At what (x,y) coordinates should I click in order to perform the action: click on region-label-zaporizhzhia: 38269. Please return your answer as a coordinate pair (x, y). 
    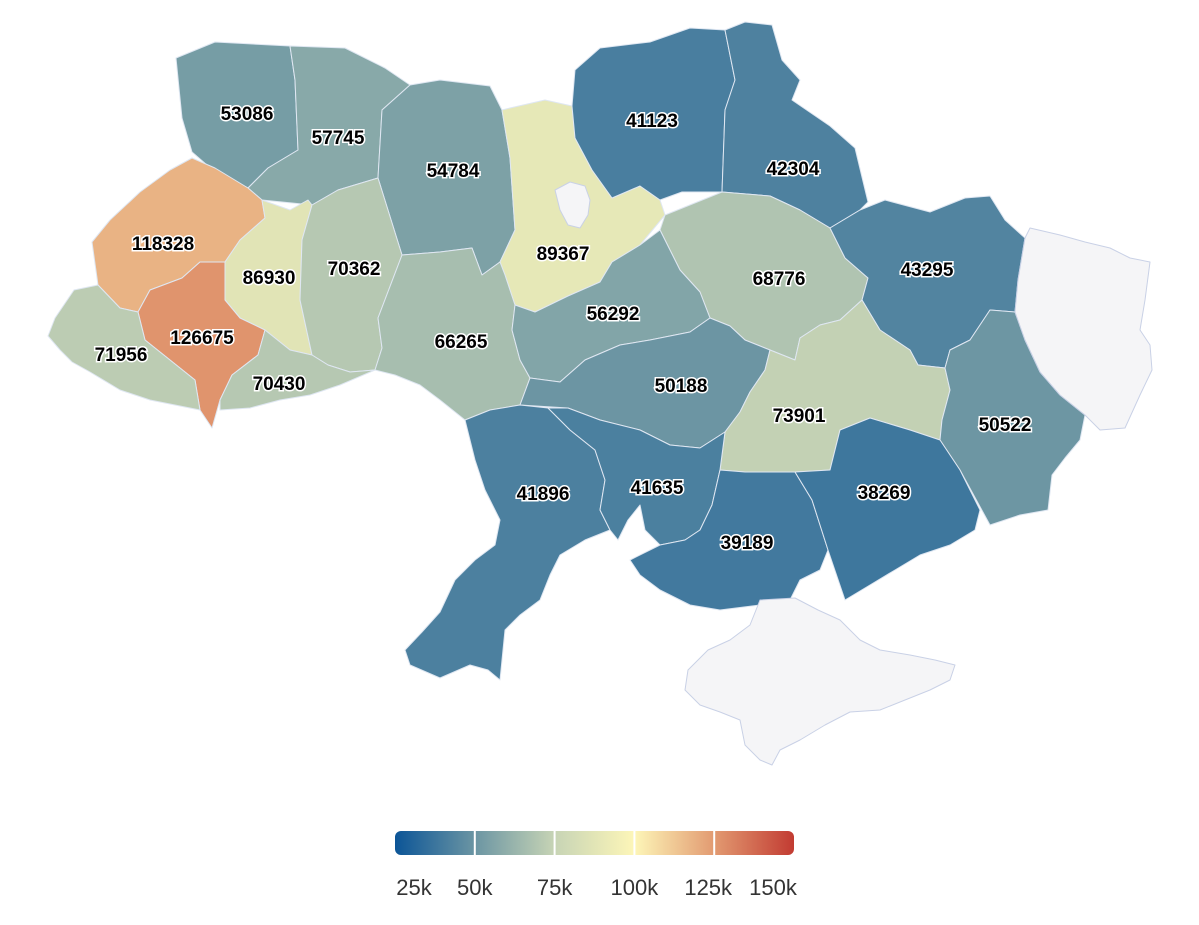
    Looking at the image, I should click on (884, 493).